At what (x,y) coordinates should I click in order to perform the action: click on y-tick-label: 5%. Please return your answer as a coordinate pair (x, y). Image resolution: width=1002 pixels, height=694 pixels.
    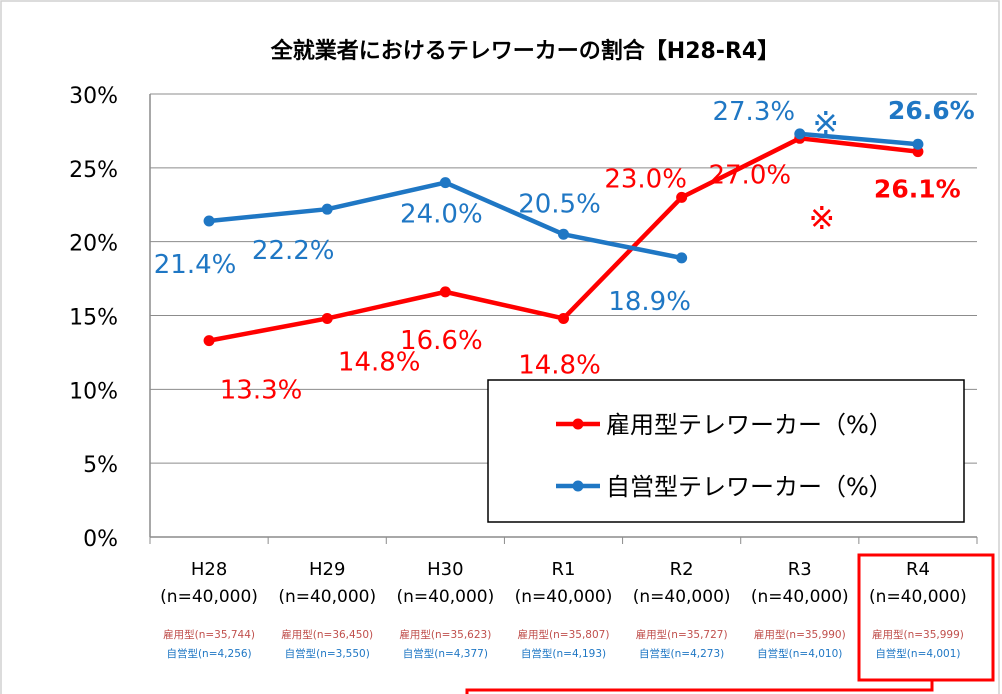
    Looking at the image, I should click on (100, 465).